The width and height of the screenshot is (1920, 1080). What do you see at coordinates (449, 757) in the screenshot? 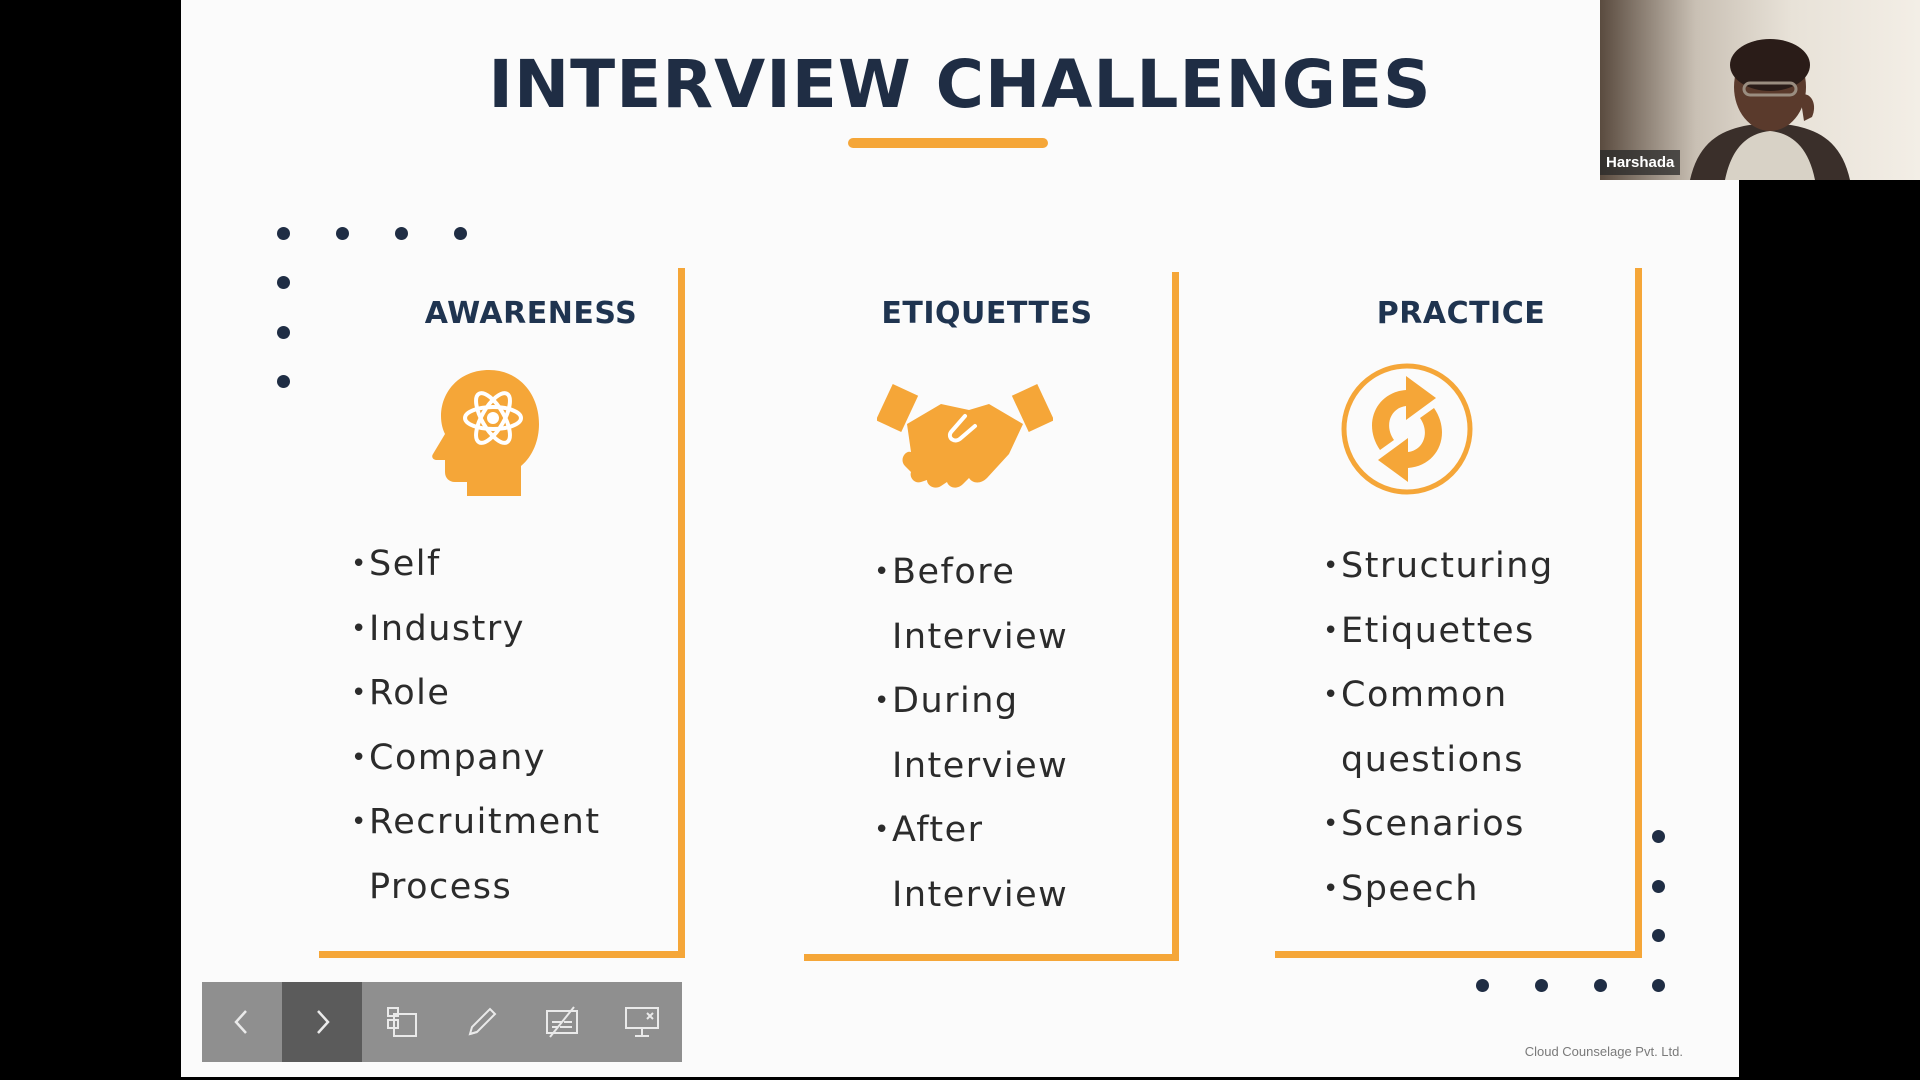
I see `list-item: • Company` at bounding box center [449, 757].